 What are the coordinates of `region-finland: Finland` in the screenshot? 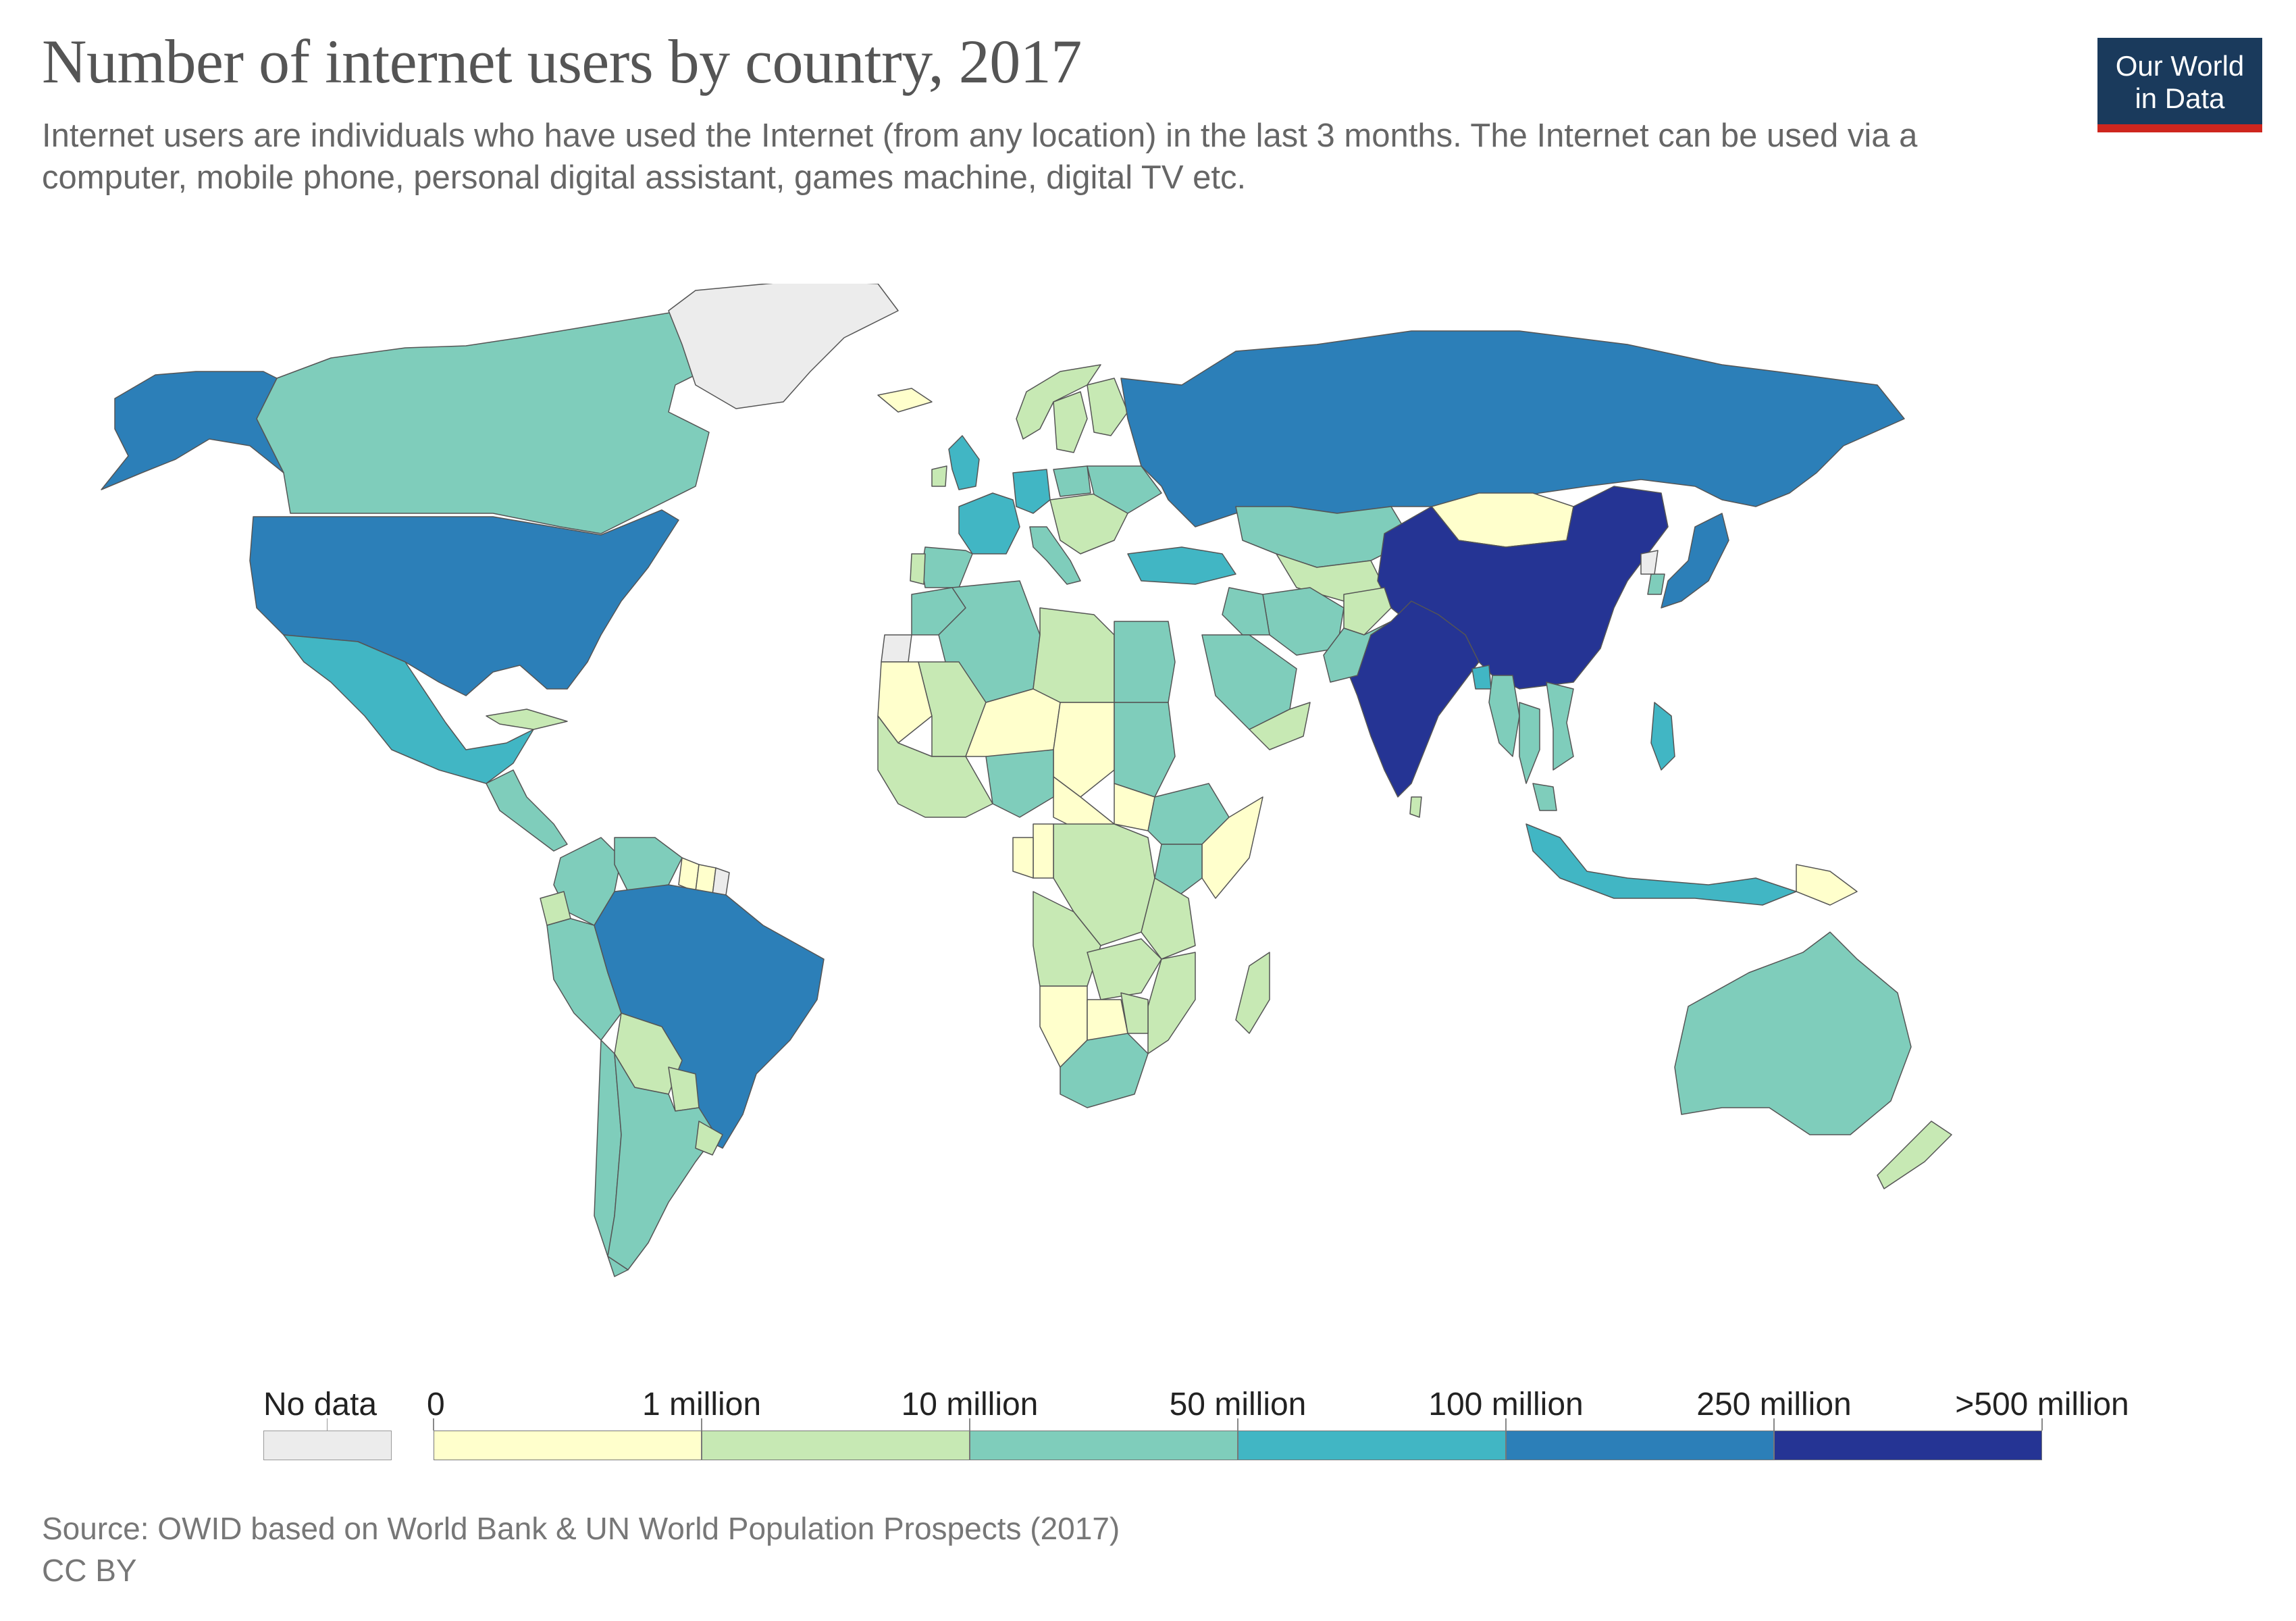 It's located at (1107, 407).